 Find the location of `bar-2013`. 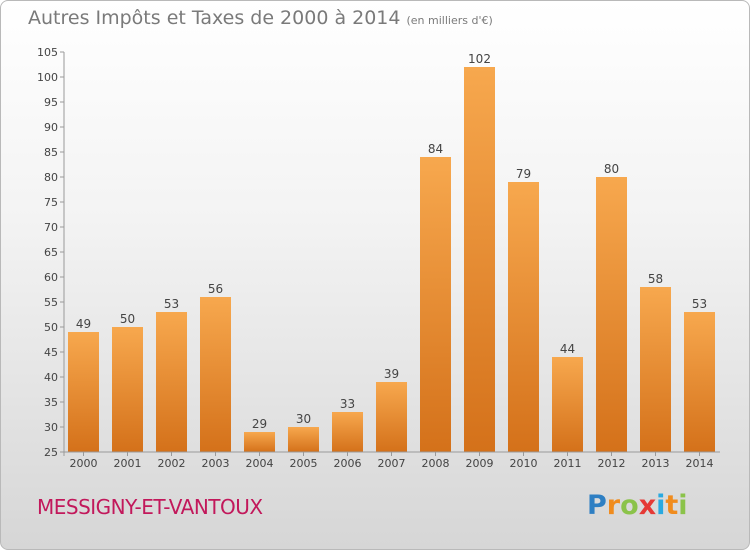

bar-2013 is located at coordinates (655, 369).